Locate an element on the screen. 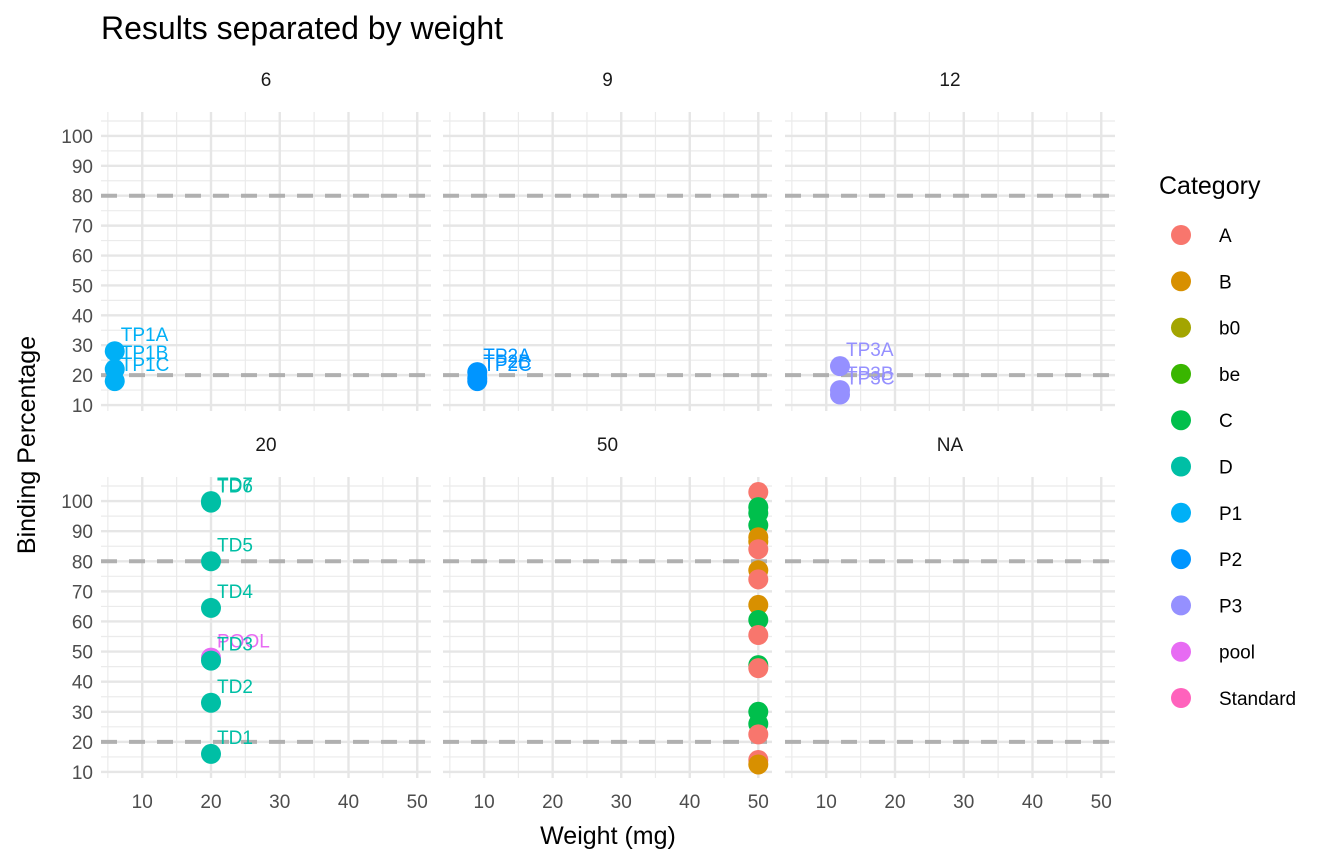 Image resolution: width=1344 pixels, height=864 pixels. point-label: TP1C is located at coordinates (145, 365).